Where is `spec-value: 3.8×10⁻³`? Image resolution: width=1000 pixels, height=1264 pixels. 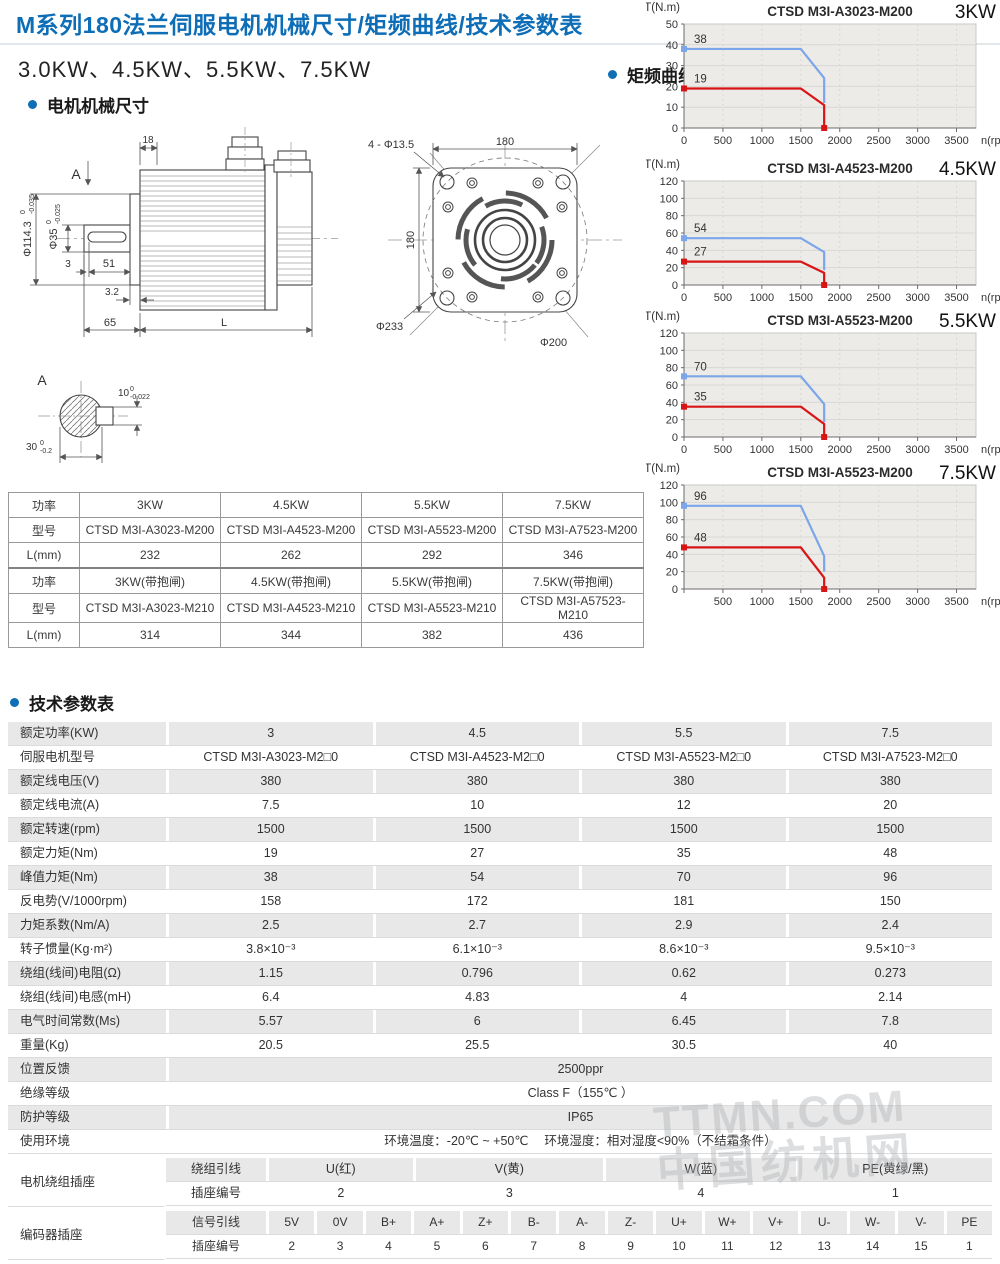 spec-value: 3.8×10⁻³ is located at coordinates (272, 949).